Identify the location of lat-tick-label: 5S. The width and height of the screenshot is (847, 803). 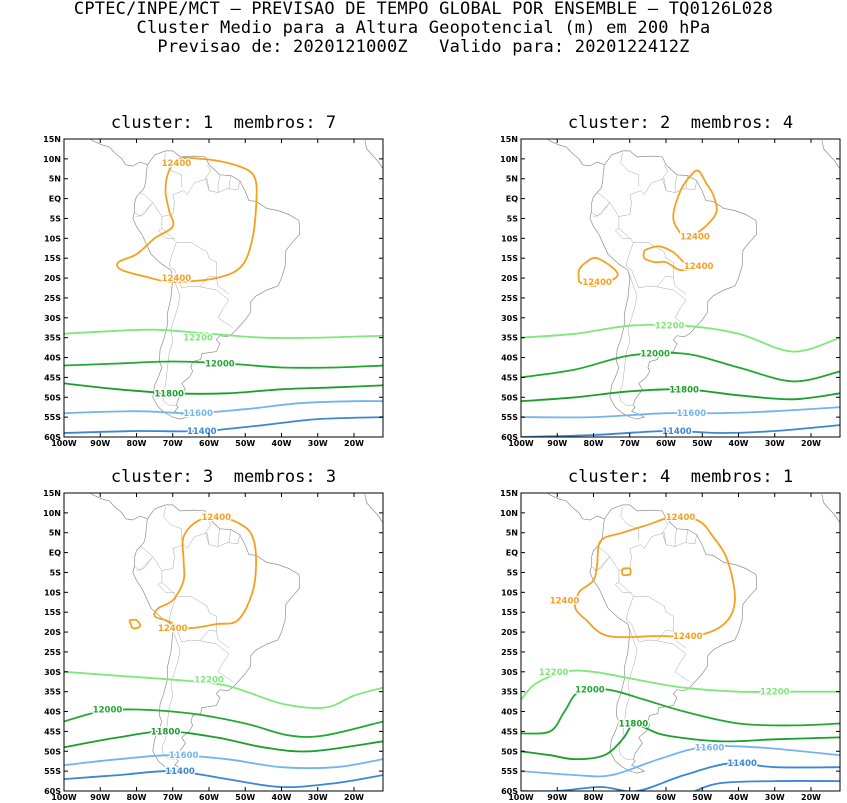
(513, 218).